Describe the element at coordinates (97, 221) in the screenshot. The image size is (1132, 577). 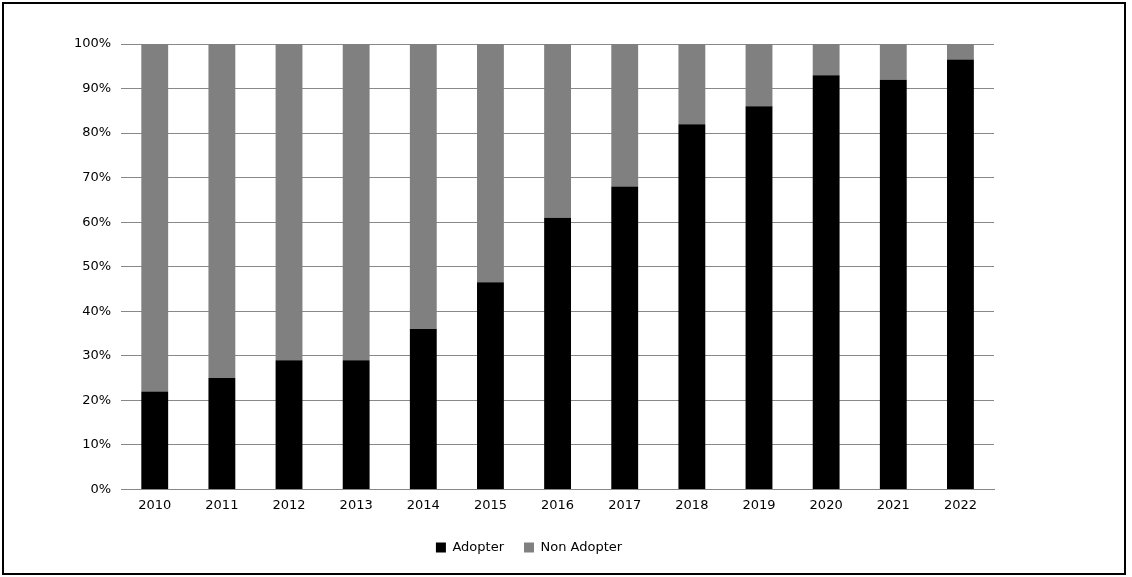
I see `y-tick-label: 60%` at that location.